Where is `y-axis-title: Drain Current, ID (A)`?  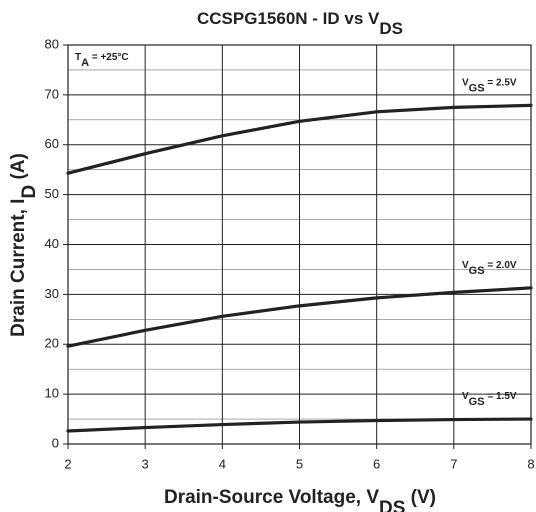 y-axis-title: Drain Current, ID (A) is located at coordinates (24, 245).